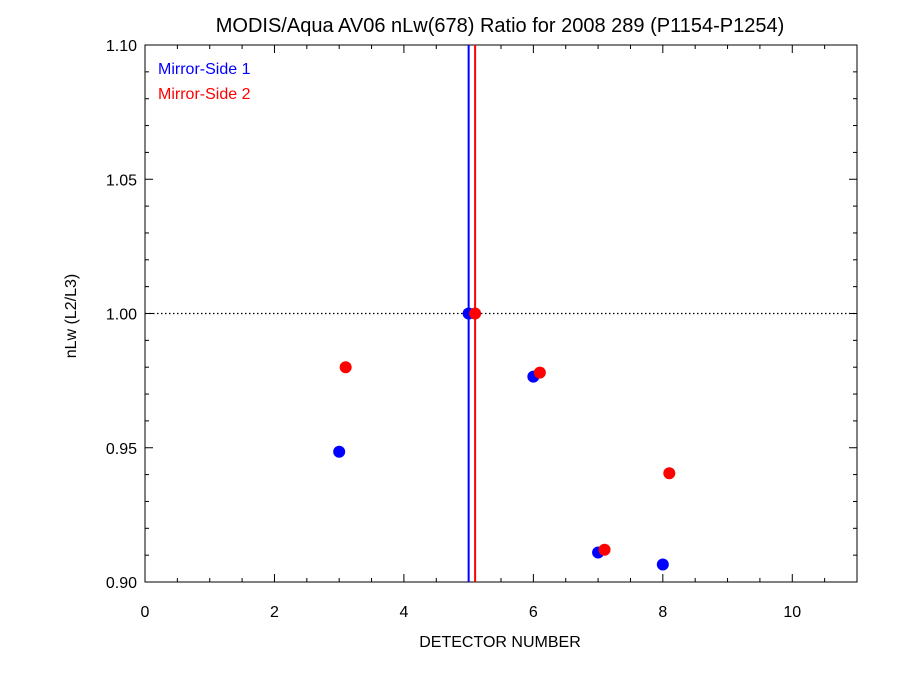  Describe the element at coordinates (121, 46) in the screenshot. I see `y-tick-label: 1.10` at that location.